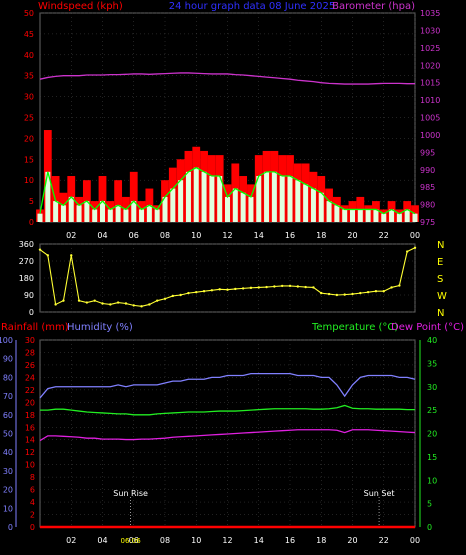 The image size is (466, 555). I want to click on x-tick-label: 00, so click(415, 540).